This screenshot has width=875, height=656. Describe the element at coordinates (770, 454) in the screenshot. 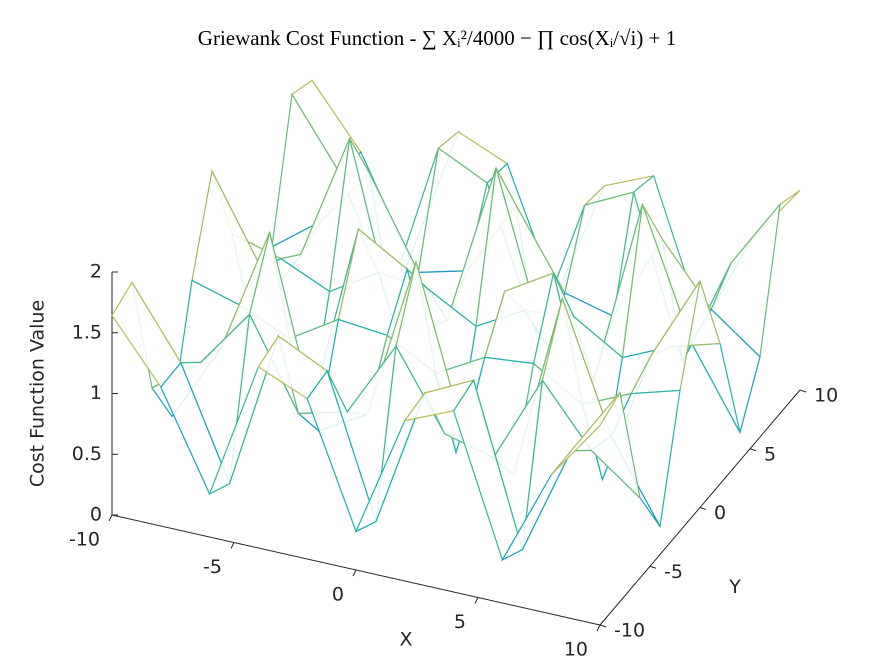

I see `y-tick-label: 5` at that location.